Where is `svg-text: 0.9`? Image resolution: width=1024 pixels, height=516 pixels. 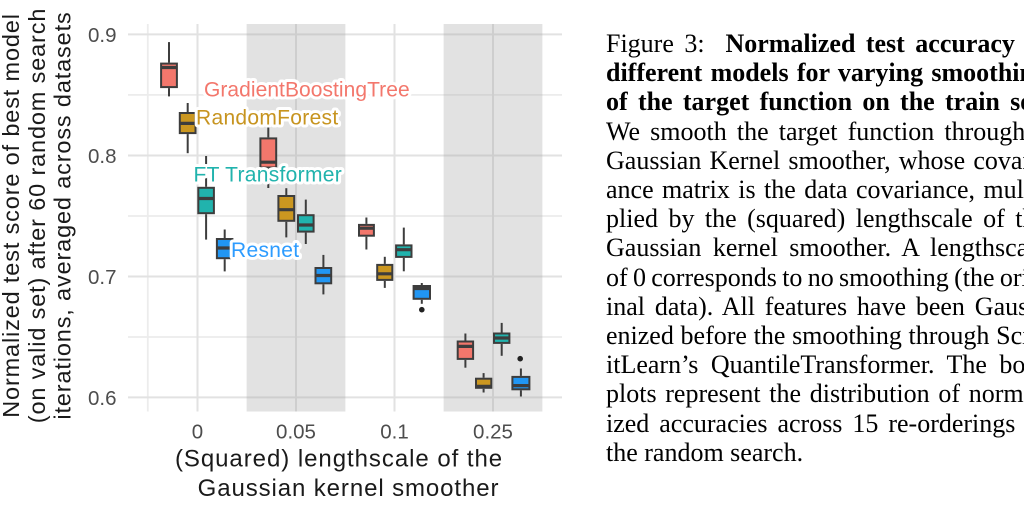
svg-text: 0.9 is located at coordinates (102, 35).